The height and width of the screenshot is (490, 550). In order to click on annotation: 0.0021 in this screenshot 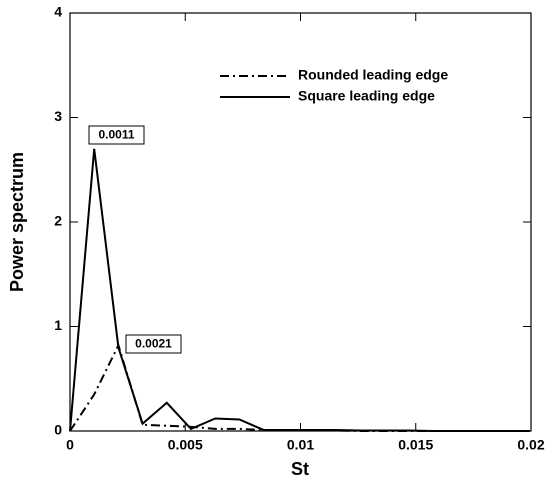, I will do `click(153, 344)`.